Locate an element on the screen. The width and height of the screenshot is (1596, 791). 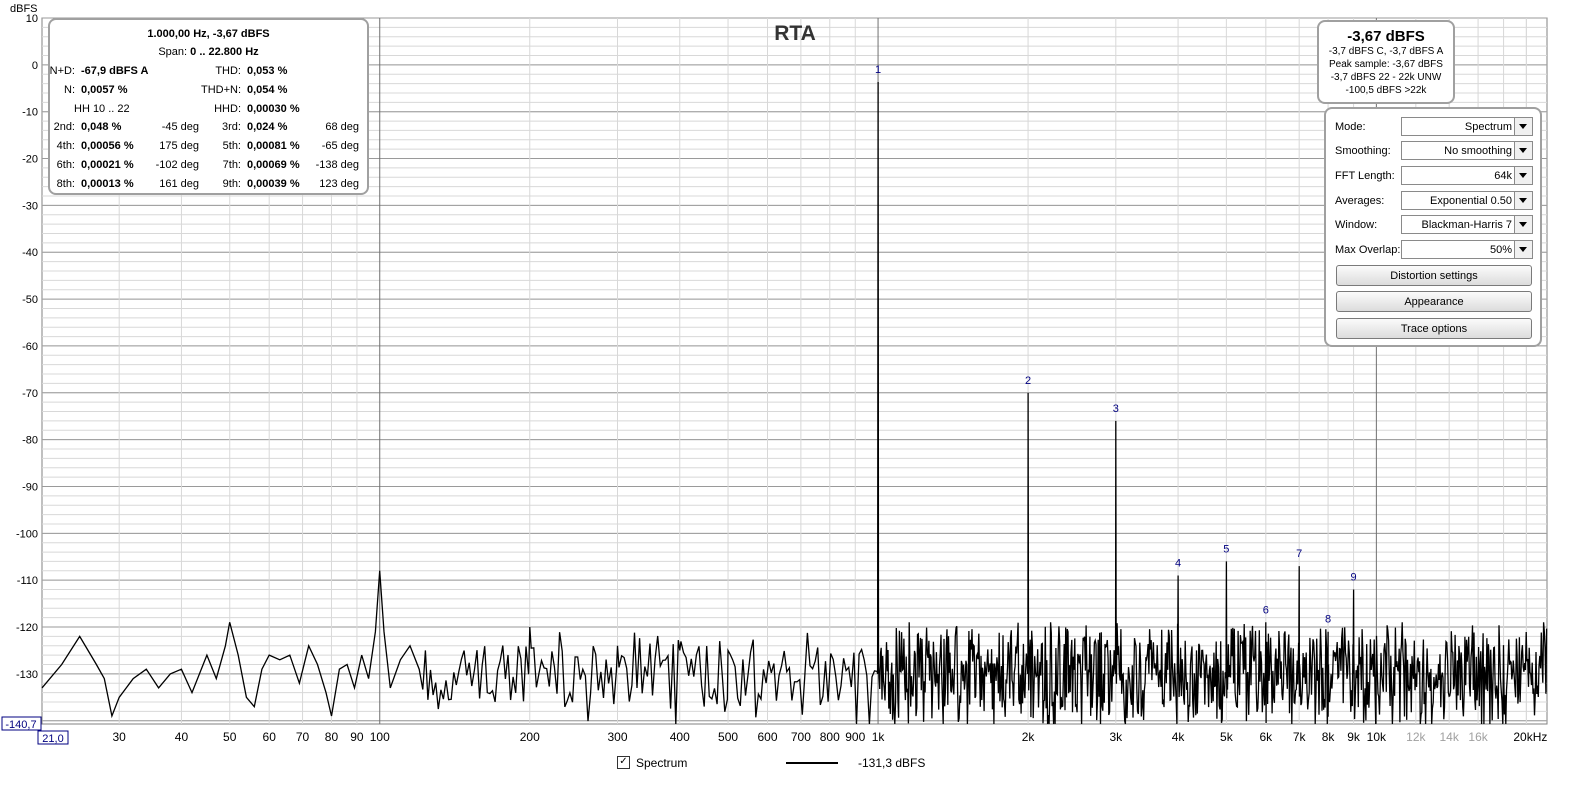
mode-row: Mode: Spectrum is located at coordinates (1434, 127).